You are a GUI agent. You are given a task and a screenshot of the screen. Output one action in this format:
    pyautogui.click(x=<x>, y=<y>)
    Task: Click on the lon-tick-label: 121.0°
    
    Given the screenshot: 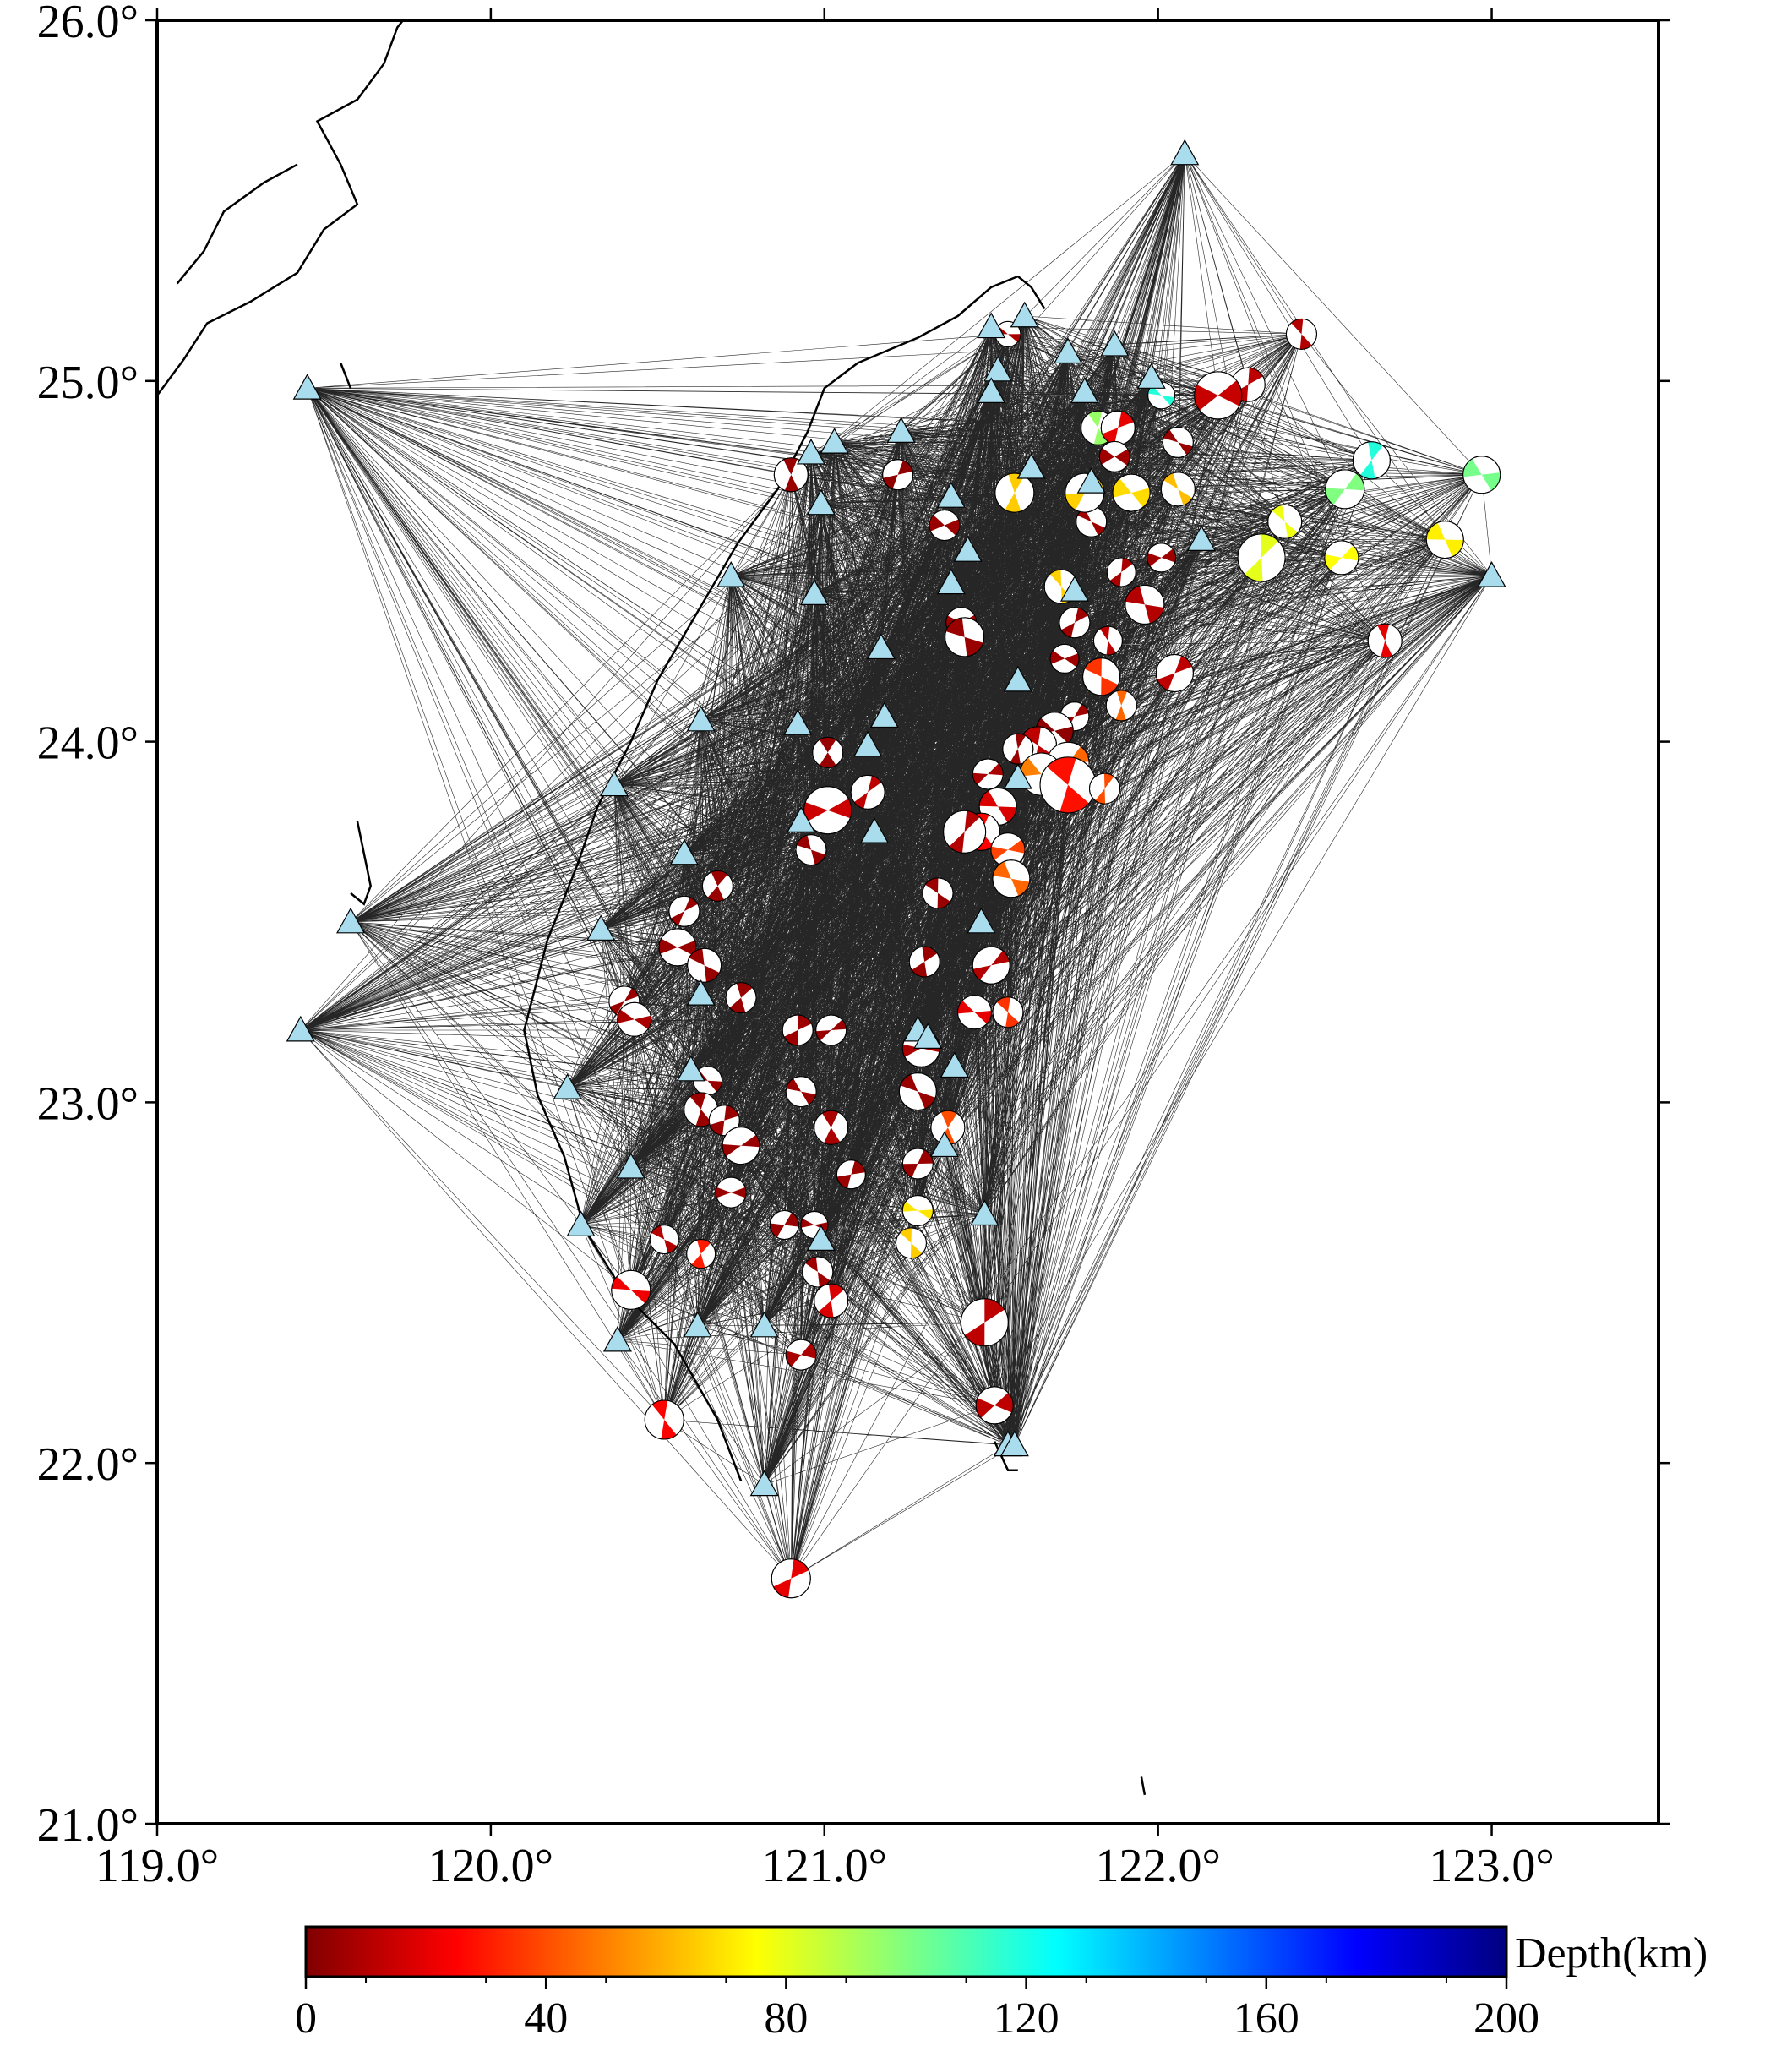 What is the action you would take?
    pyautogui.click(x=824, y=1866)
    